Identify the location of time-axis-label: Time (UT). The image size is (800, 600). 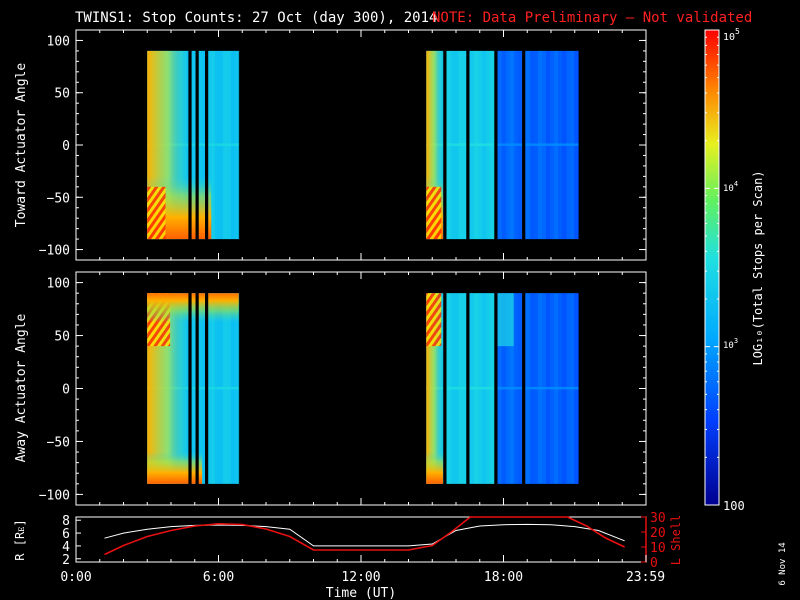
(361, 593).